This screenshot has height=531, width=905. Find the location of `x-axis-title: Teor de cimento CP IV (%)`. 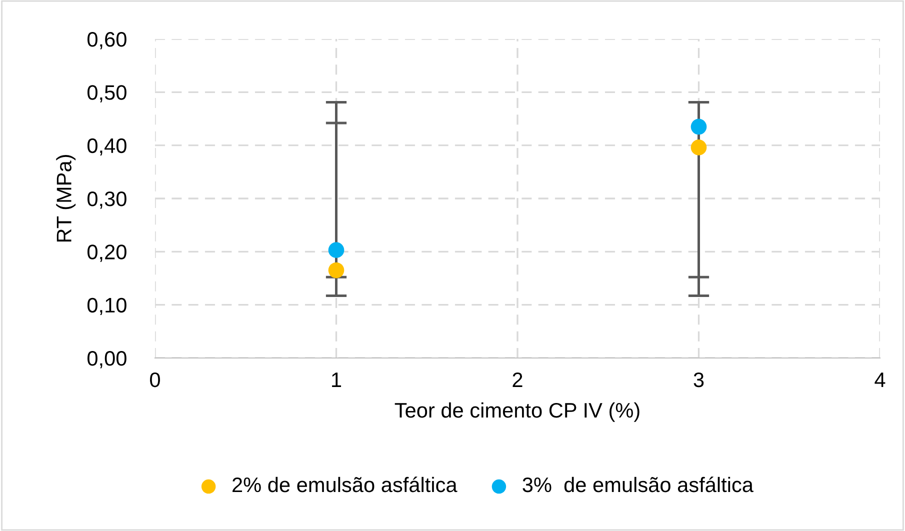

x-axis-title: Teor de cimento CP IV (%) is located at coordinates (517, 412).